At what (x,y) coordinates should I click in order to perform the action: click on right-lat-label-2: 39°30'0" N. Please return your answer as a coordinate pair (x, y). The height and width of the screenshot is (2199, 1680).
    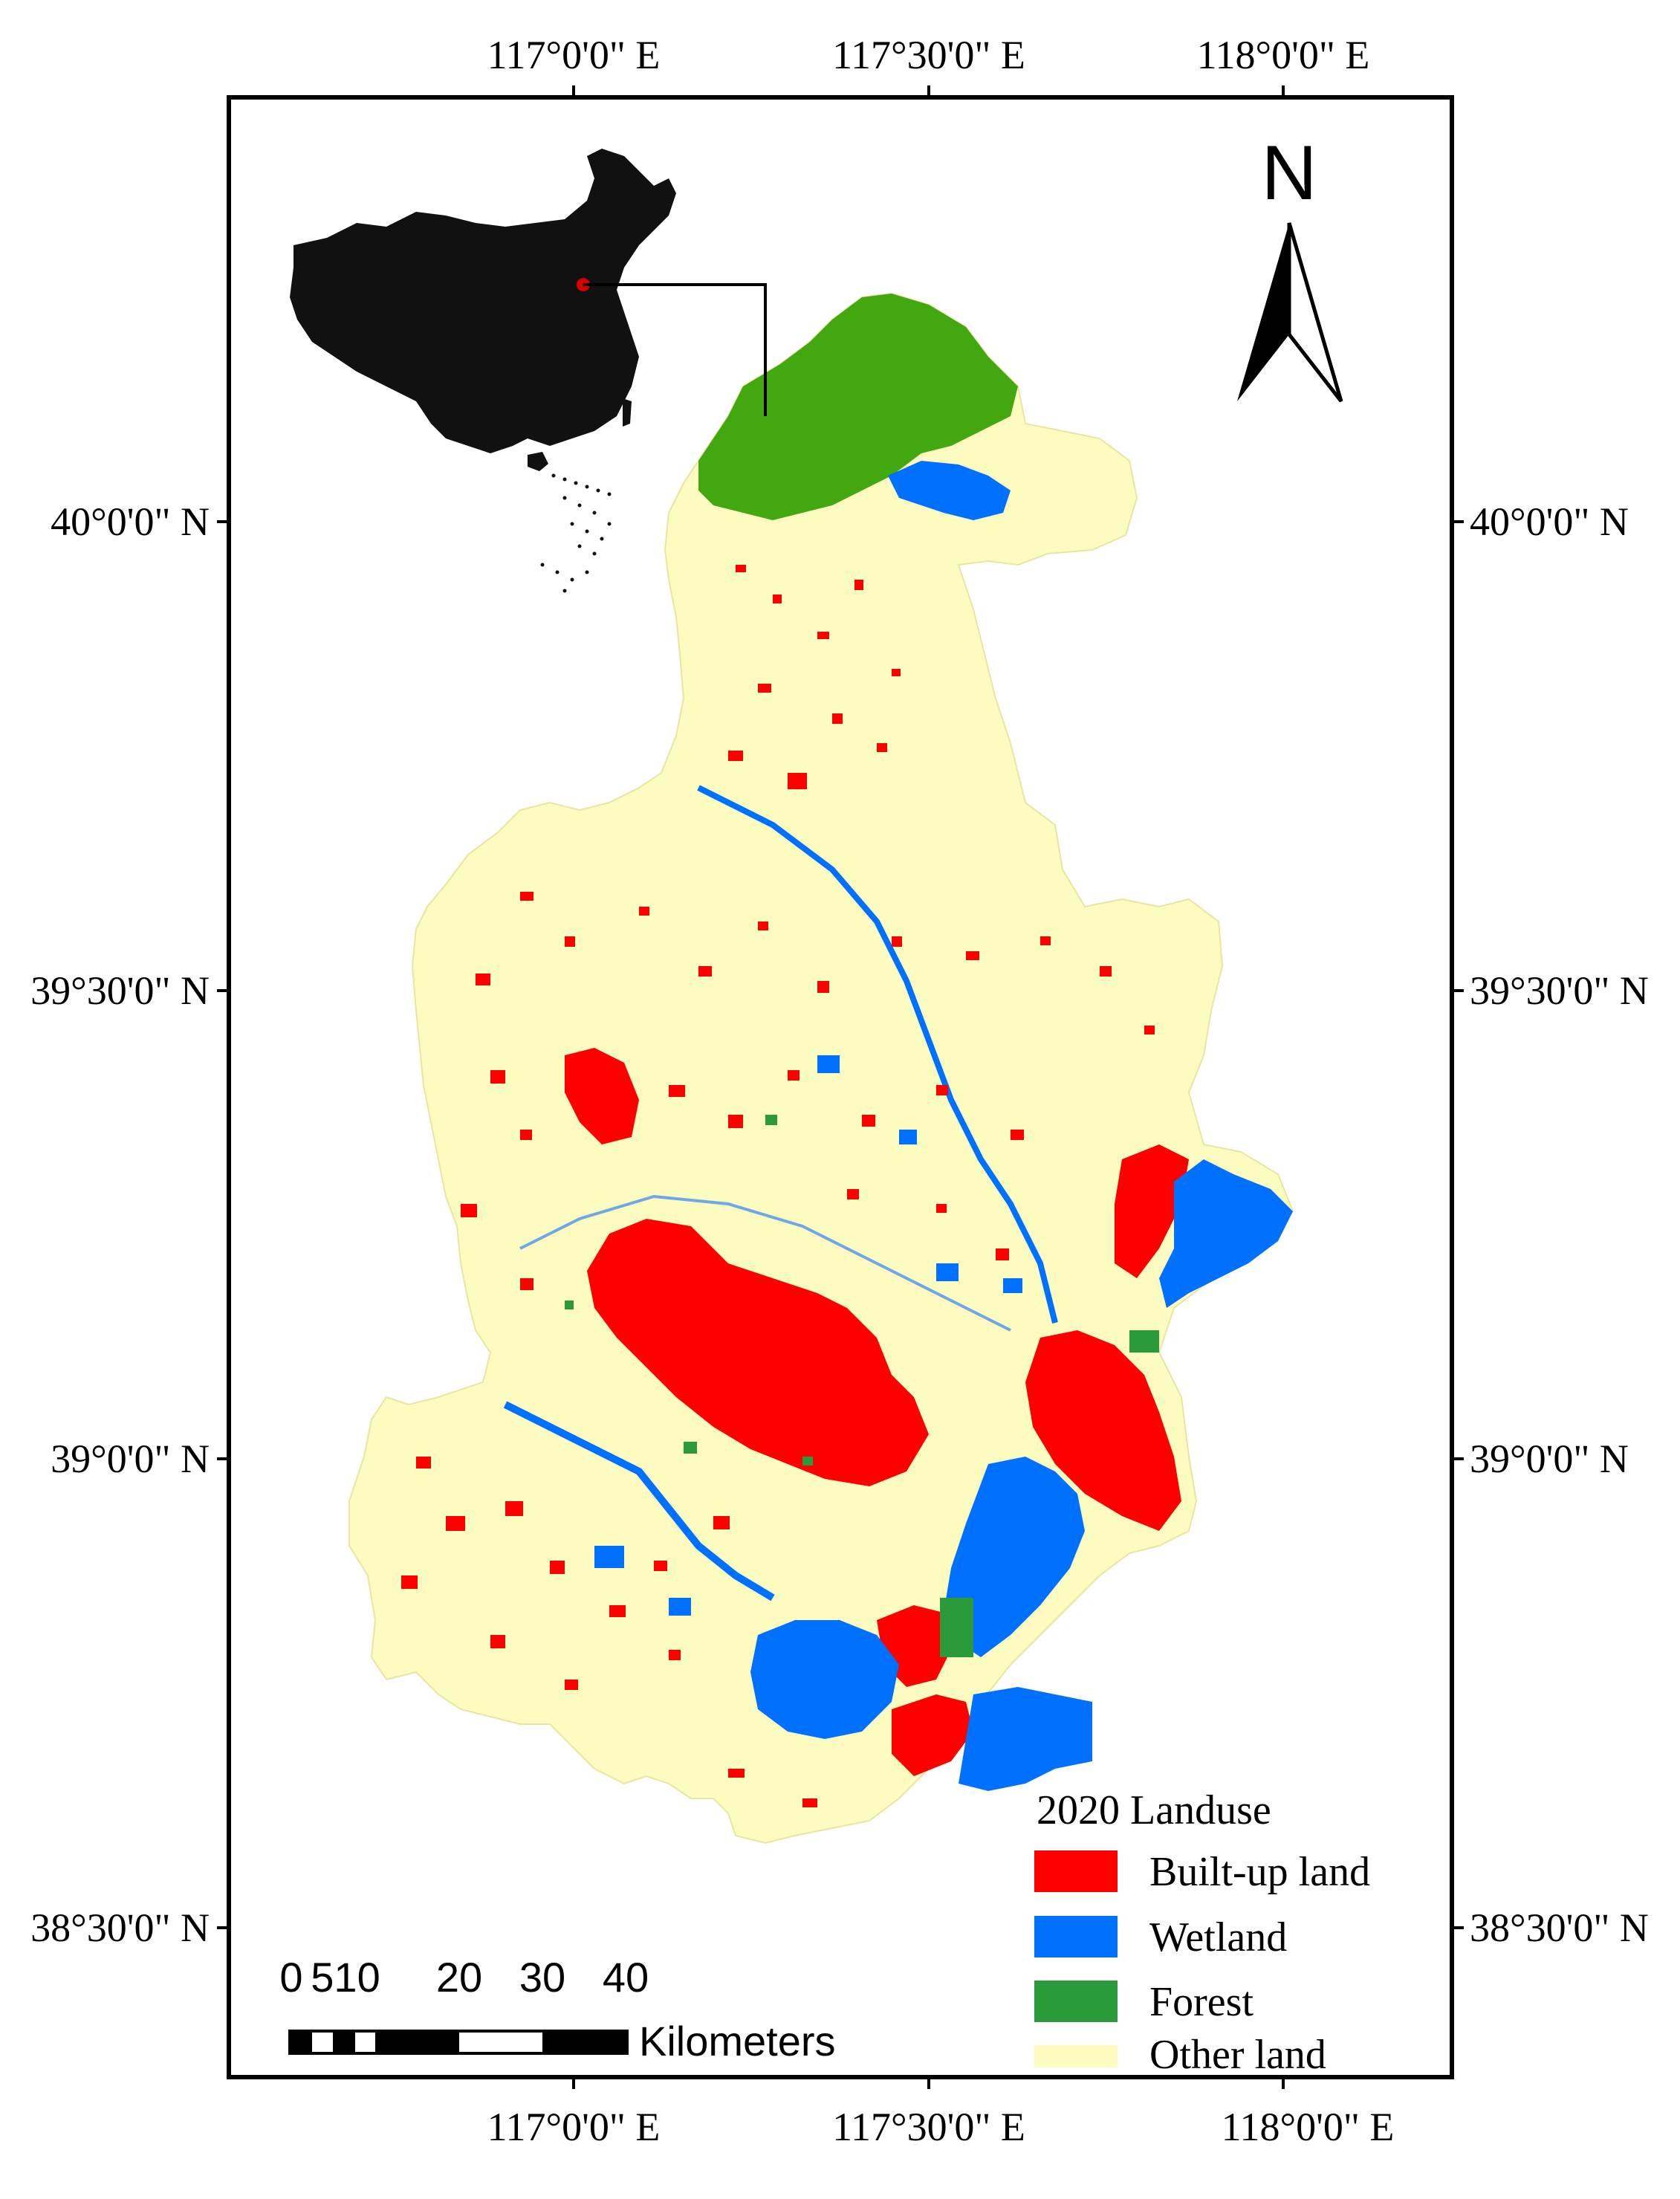
    Looking at the image, I should click on (1560, 990).